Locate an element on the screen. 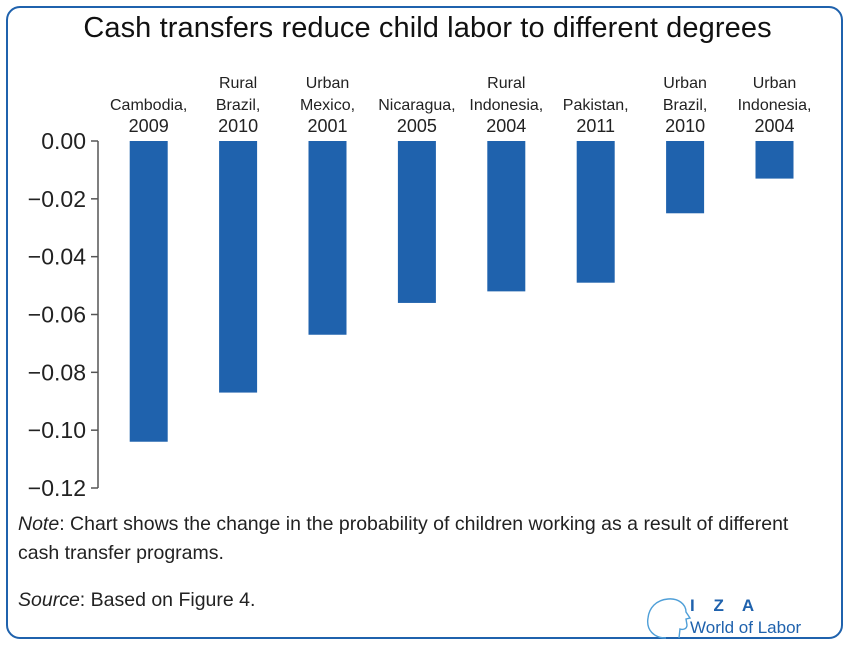  y-tick-label: −0.06 is located at coordinates (57, 315).